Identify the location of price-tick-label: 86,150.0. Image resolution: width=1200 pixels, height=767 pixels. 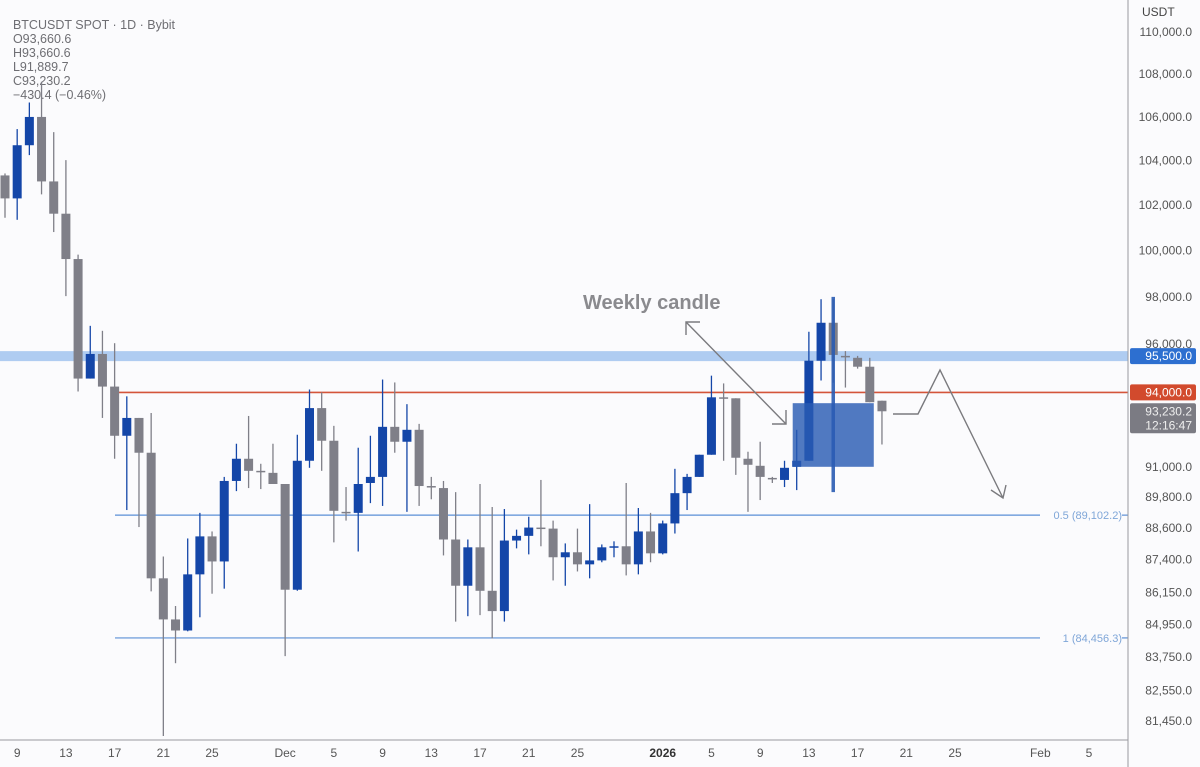
(1168, 592).